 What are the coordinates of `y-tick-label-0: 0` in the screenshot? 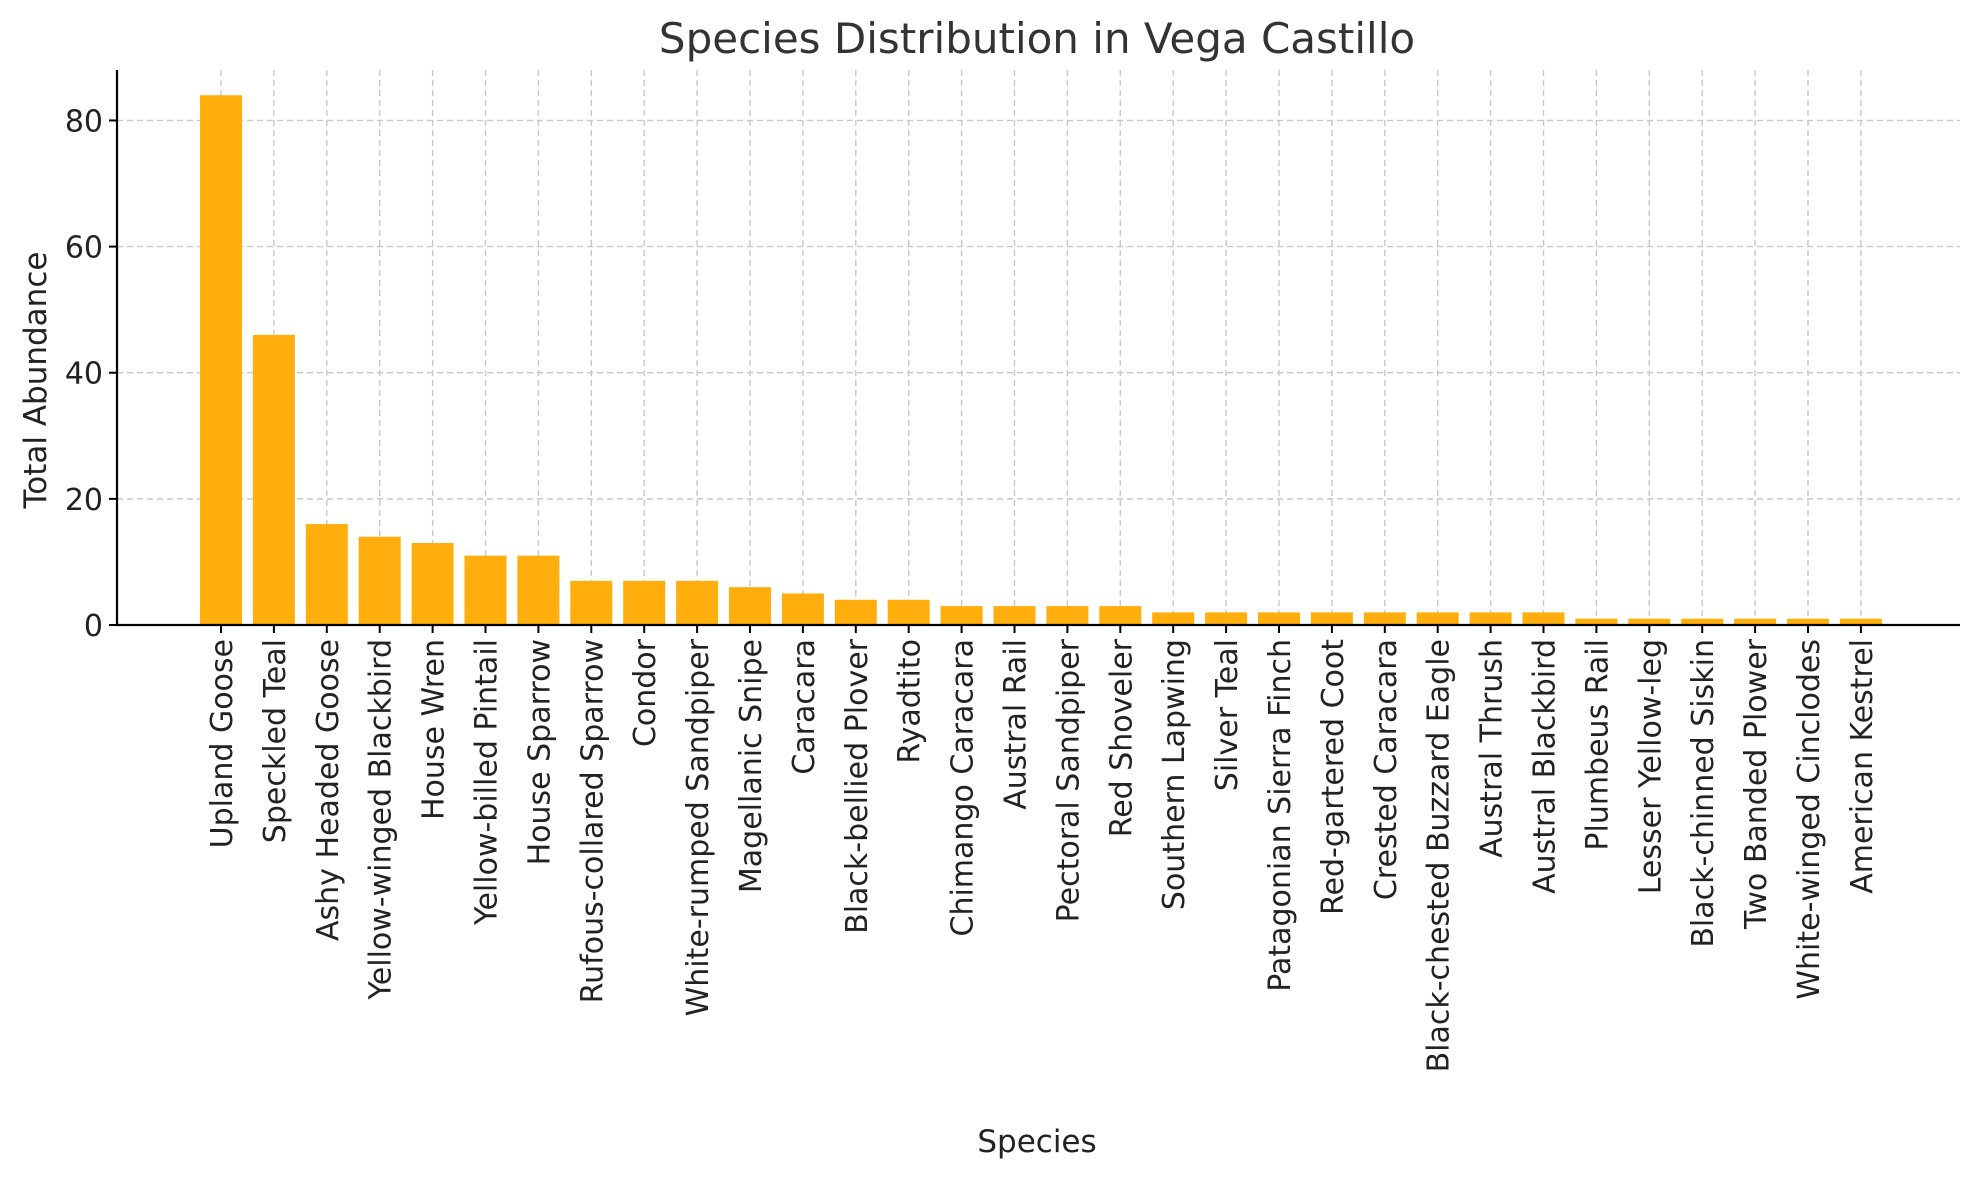 It's located at (93, 626).